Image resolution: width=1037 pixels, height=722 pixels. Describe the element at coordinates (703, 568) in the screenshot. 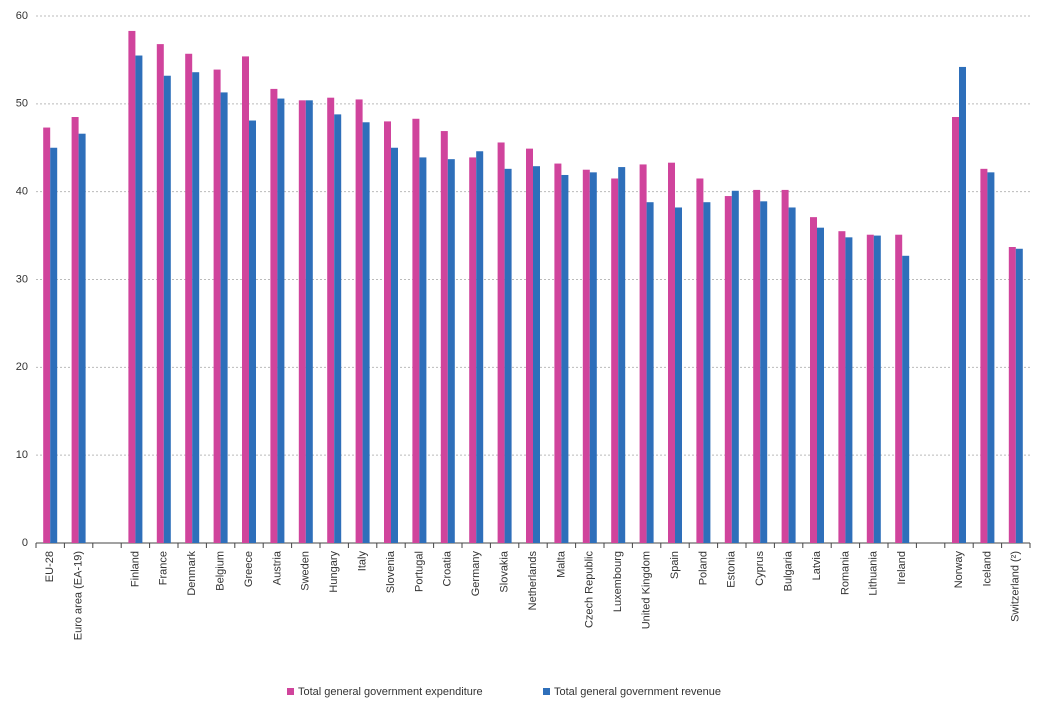

I see `x-tick-label: Poland` at that location.